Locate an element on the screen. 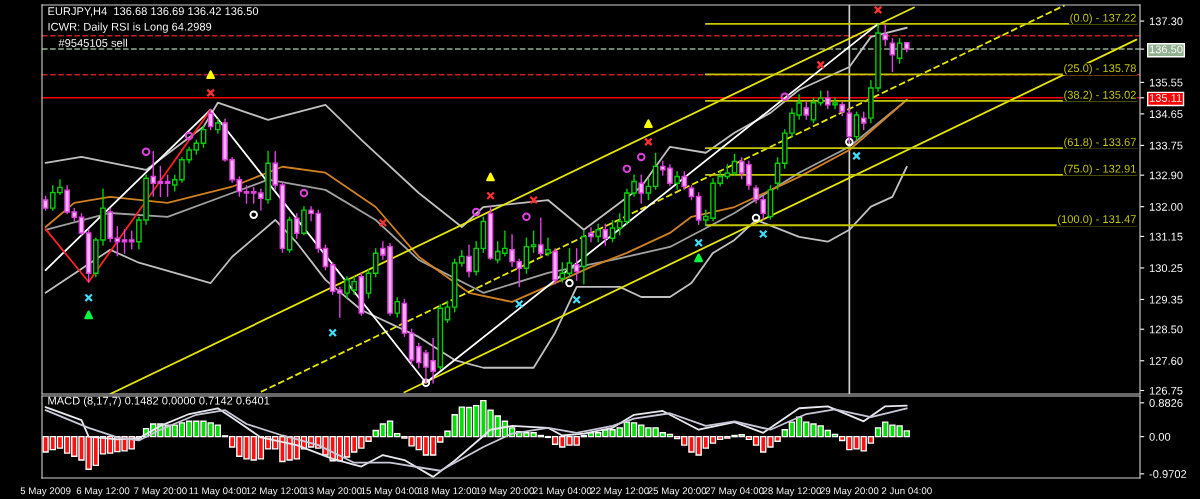 The width and height of the screenshot is (1200, 499). x-tick-label: 27 May 04:00 is located at coordinates (734, 492).